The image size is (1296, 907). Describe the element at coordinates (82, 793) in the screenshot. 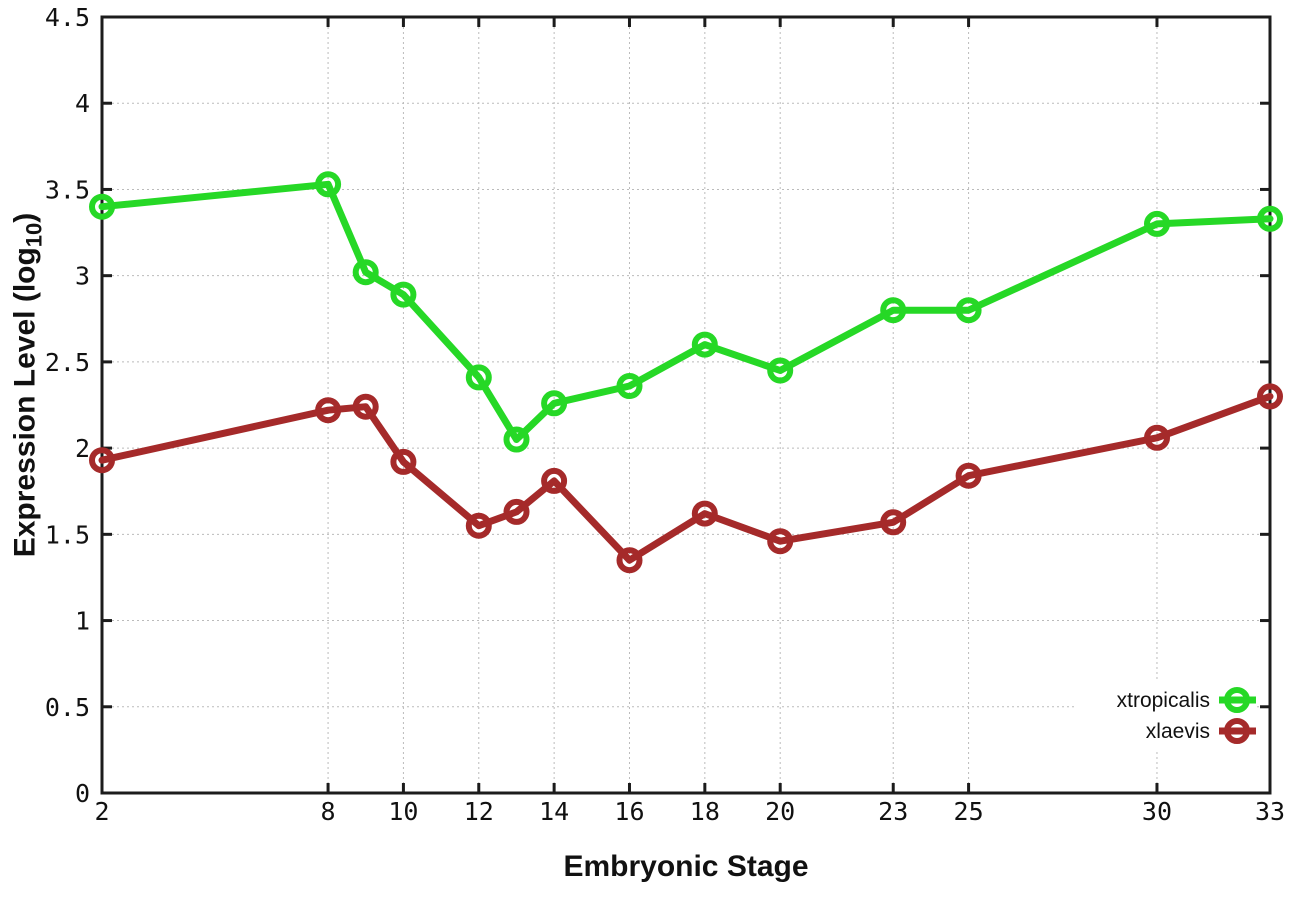

I see `y-tick-label: 0` at that location.